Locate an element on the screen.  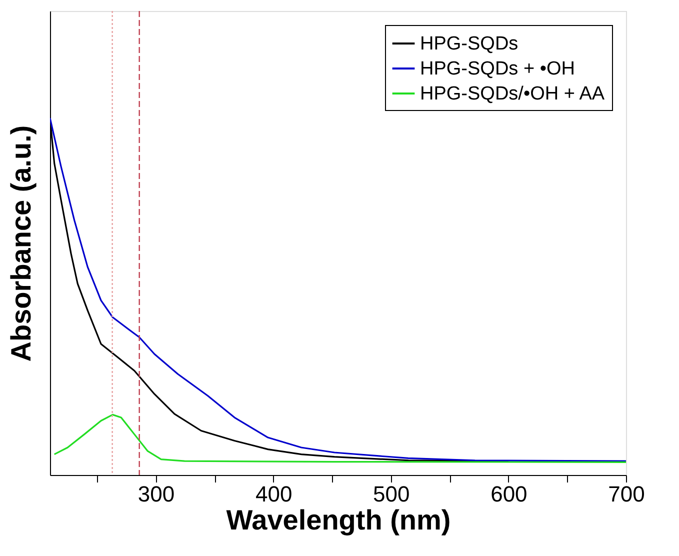
x-tick-label: 700 is located at coordinates (626, 494).